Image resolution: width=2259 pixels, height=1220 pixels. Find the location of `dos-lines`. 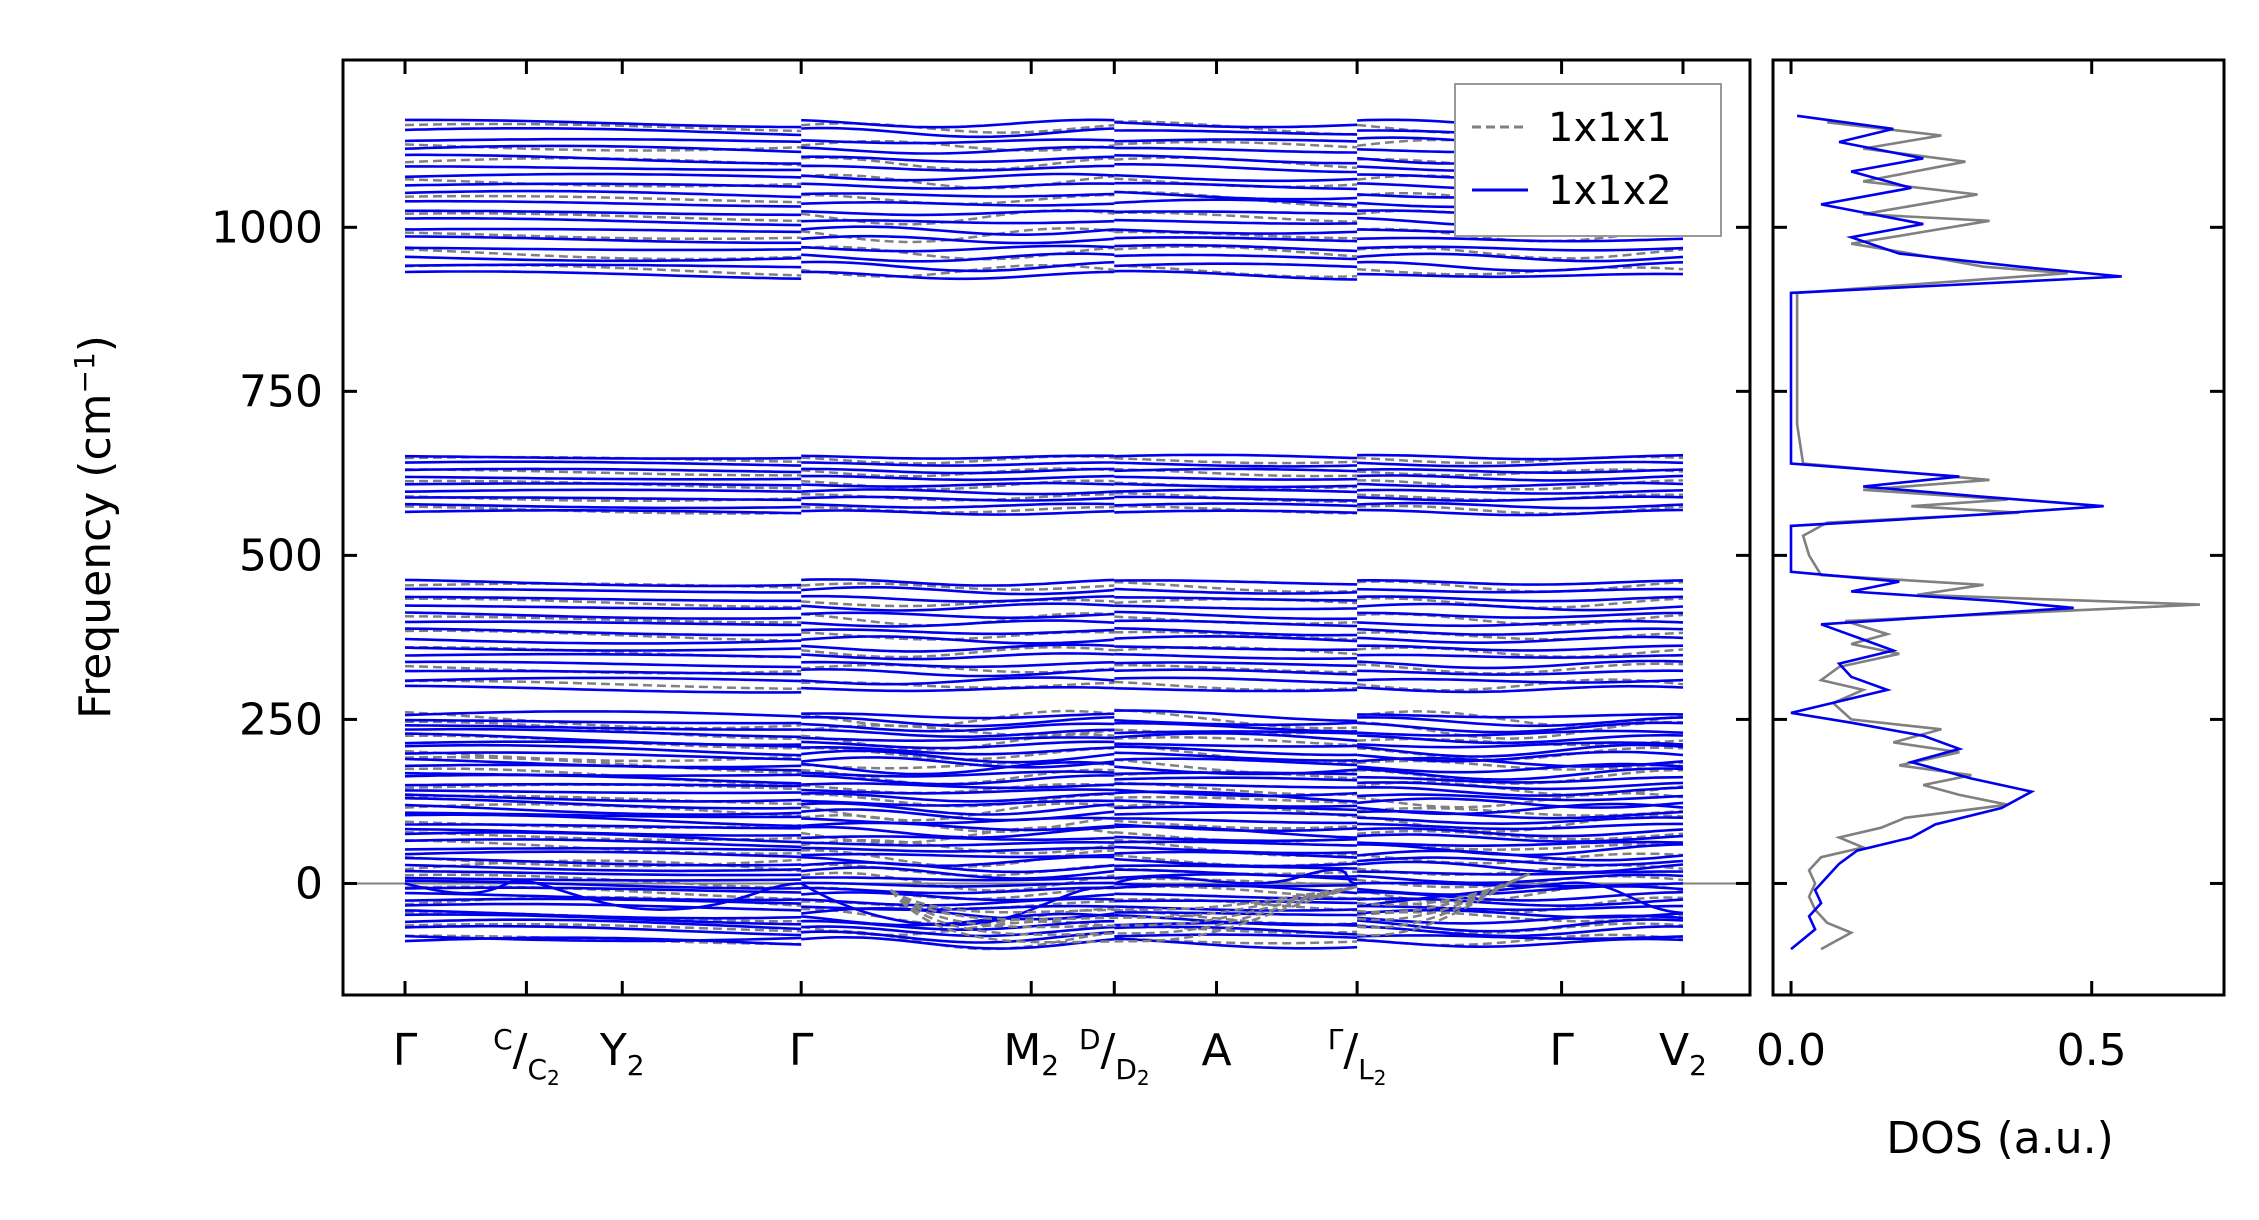

dos-lines is located at coordinates (1994, 532).